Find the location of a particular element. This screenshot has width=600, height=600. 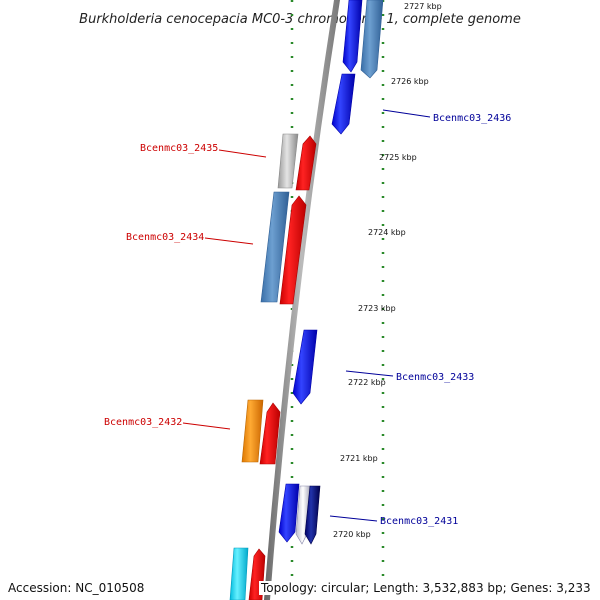

scale-label: 2727 kbp is located at coordinates (423, 6).